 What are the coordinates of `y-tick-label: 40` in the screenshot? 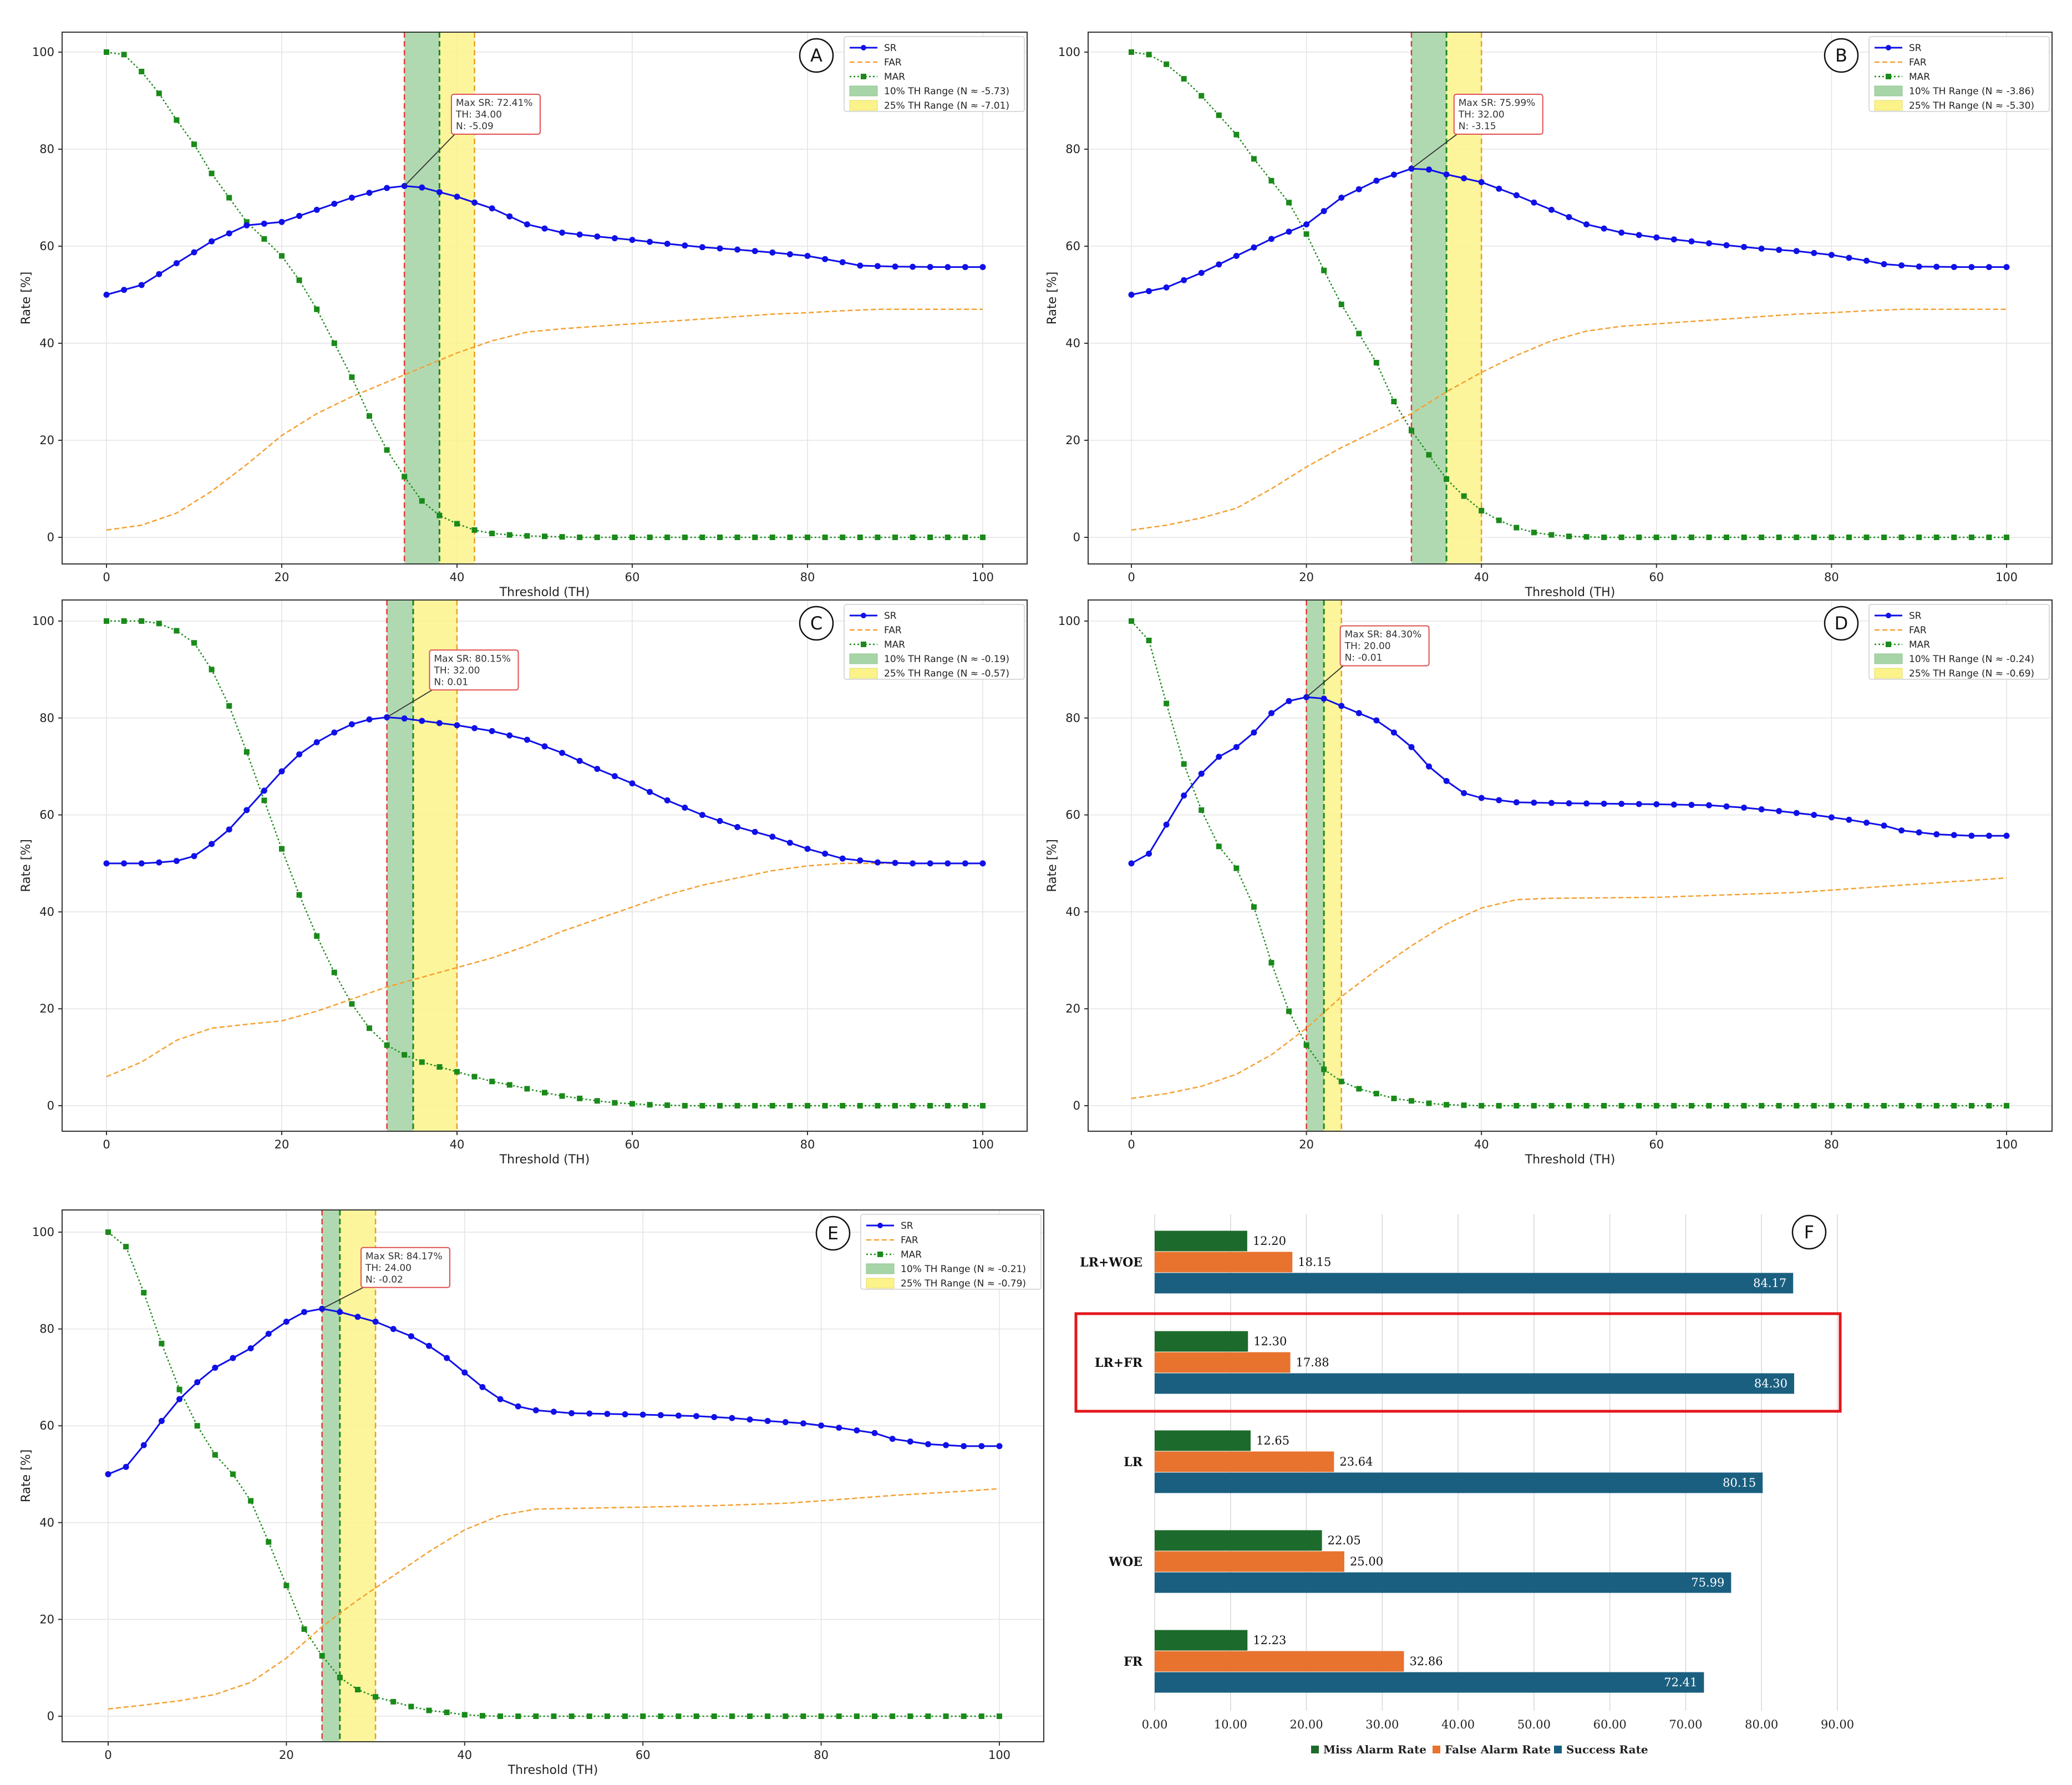 It's located at (46, 911).